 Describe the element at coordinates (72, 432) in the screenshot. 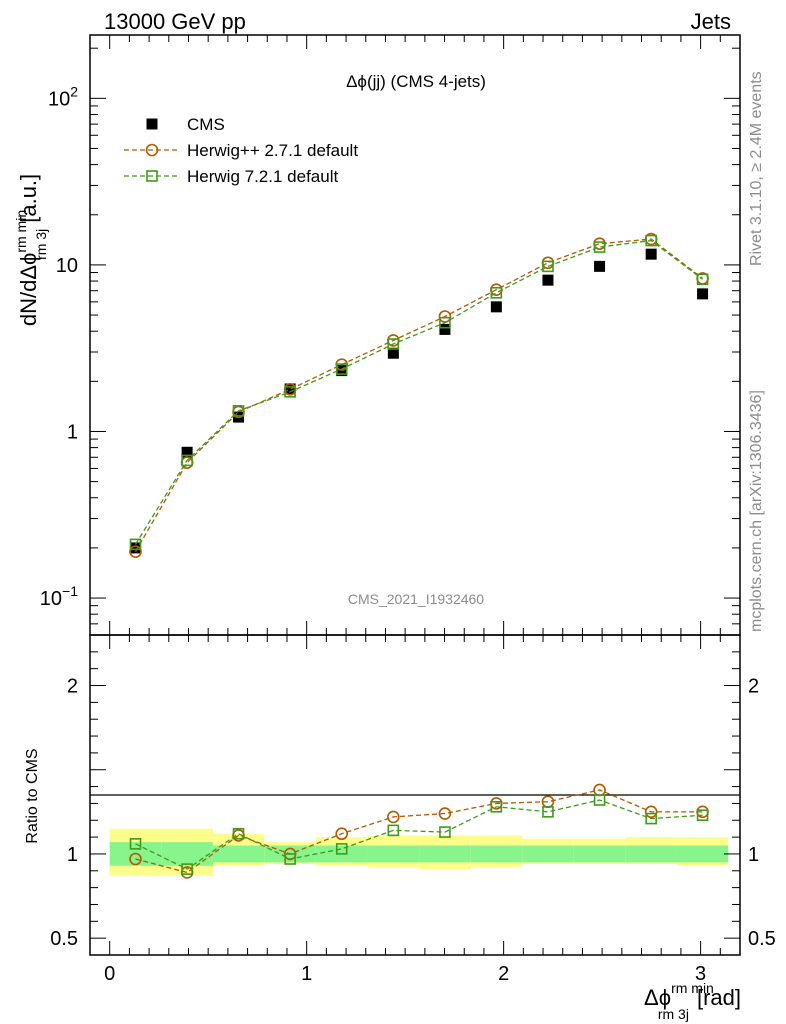

I see `main-y-tick-label: 1` at that location.